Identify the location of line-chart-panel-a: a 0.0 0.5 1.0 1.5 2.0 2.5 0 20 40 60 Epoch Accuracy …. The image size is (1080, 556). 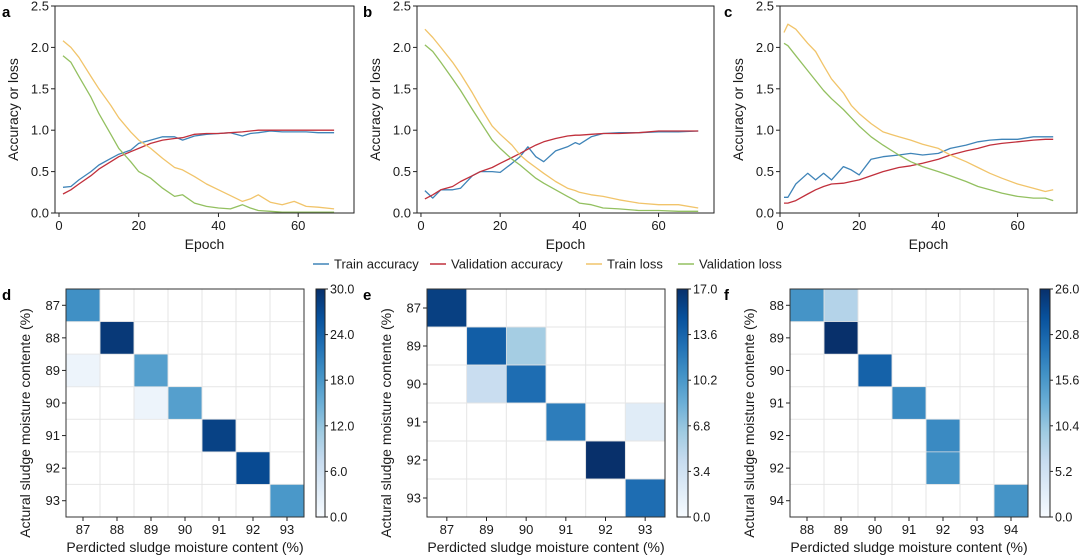
(178, 126).